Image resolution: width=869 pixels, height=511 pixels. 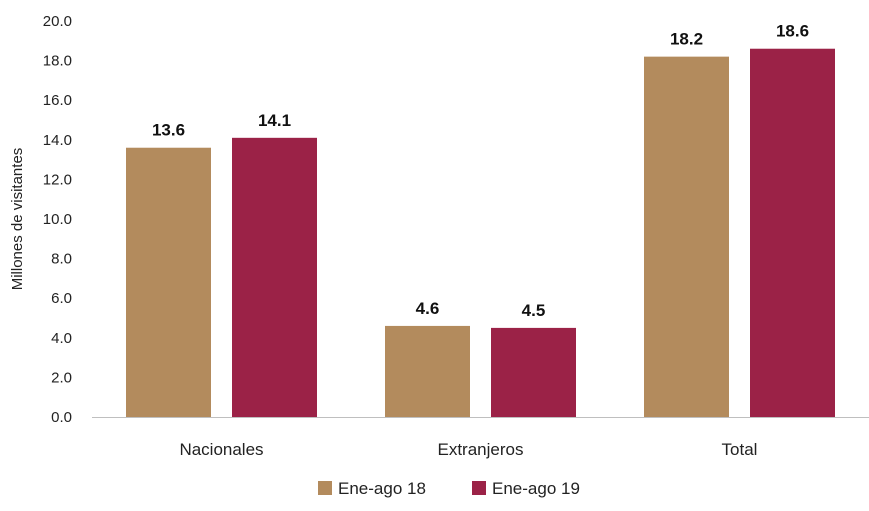 I want to click on data-label: 4.6, so click(x=428, y=308).